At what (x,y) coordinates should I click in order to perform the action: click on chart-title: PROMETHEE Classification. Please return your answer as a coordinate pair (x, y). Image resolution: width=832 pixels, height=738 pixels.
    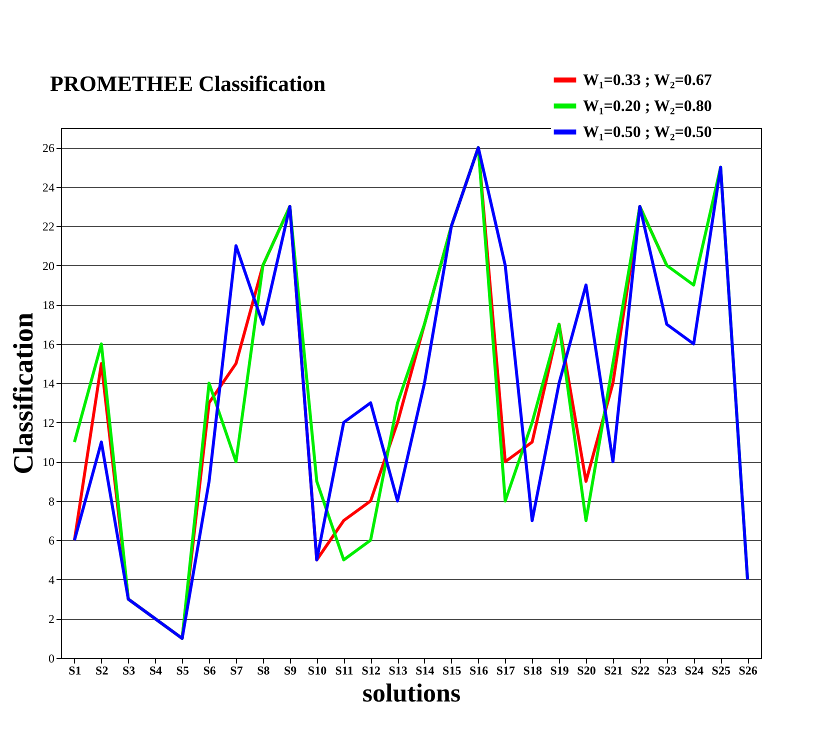
    Looking at the image, I should click on (188, 83).